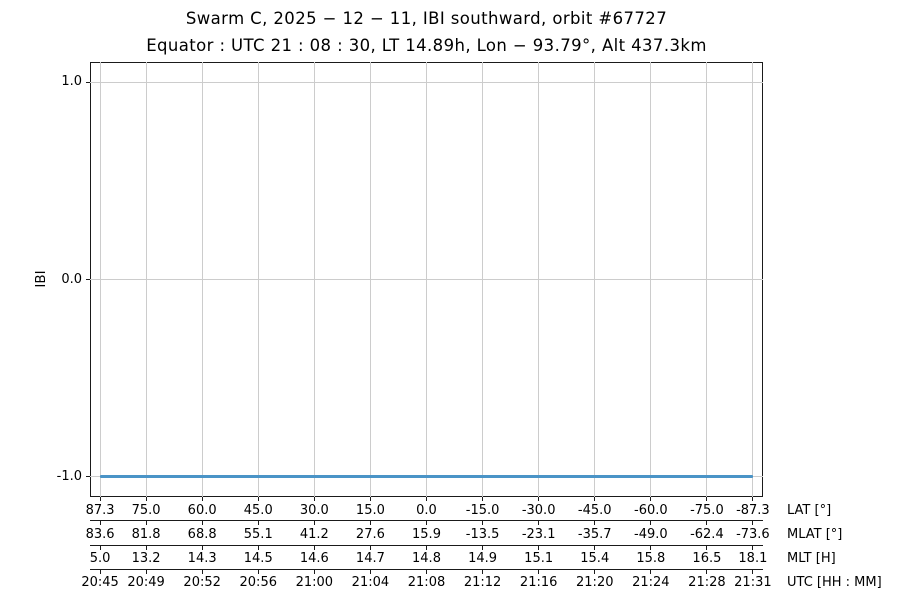 The image size is (900, 600). I want to click on x-tick-label: 15.0, so click(370, 510).